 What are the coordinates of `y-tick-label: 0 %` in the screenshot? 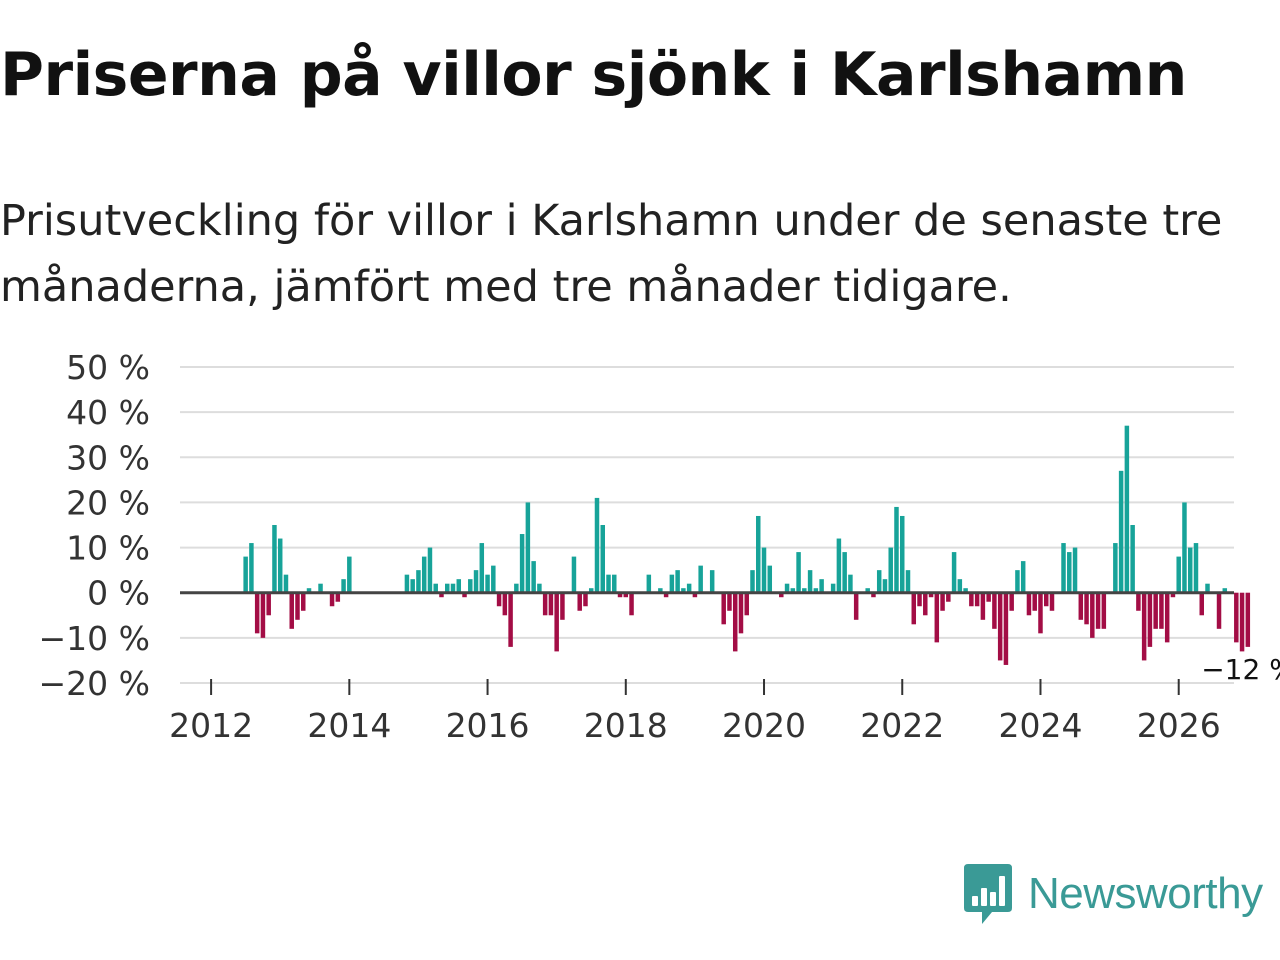 It's located at (118, 593).